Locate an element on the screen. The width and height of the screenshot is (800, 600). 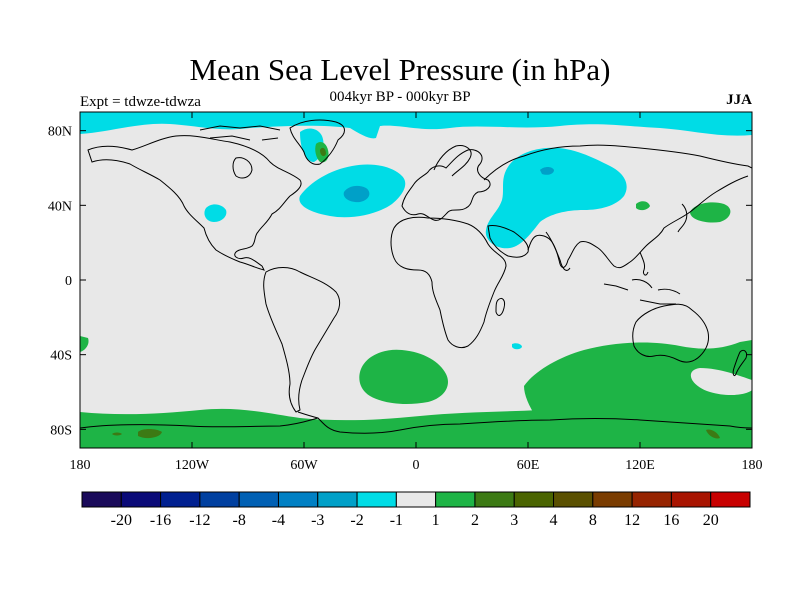
positive-anomaly-south-atlantic is located at coordinates (403, 376).